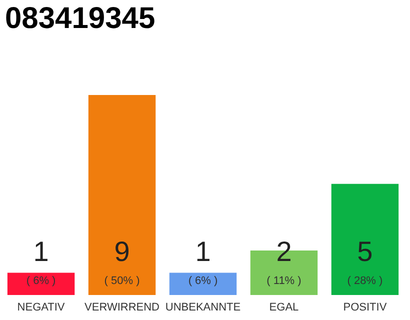 The width and height of the screenshot is (410, 320). What do you see at coordinates (365, 308) in the screenshot?
I see `x-tick-label: POSITIV` at bounding box center [365, 308].